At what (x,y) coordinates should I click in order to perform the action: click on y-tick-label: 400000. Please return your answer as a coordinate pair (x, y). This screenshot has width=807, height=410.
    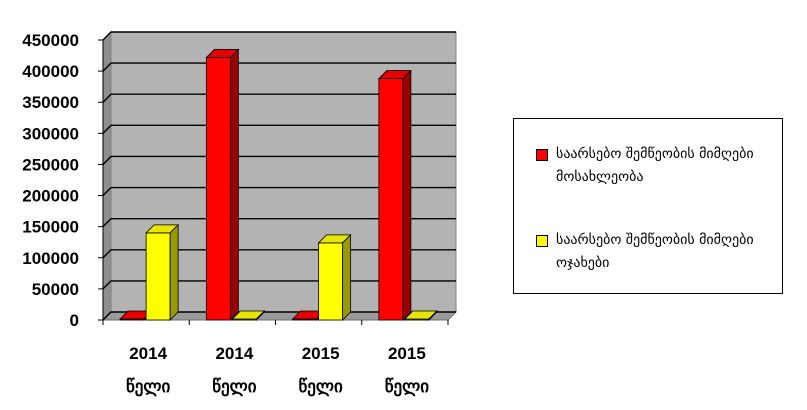
    Looking at the image, I should click on (50, 71).